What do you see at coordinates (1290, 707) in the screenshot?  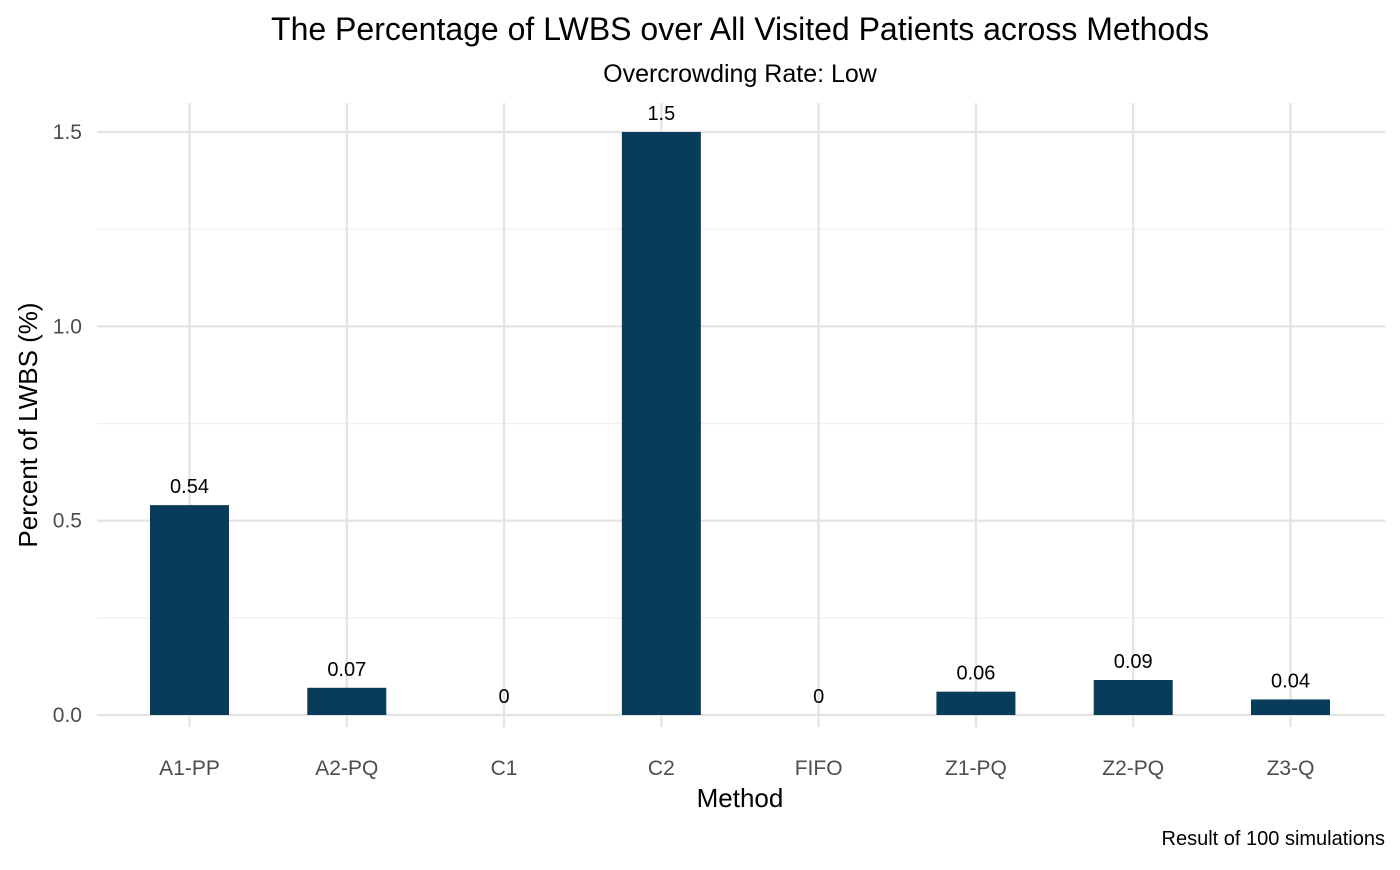 I see `bar-z3-q` at bounding box center [1290, 707].